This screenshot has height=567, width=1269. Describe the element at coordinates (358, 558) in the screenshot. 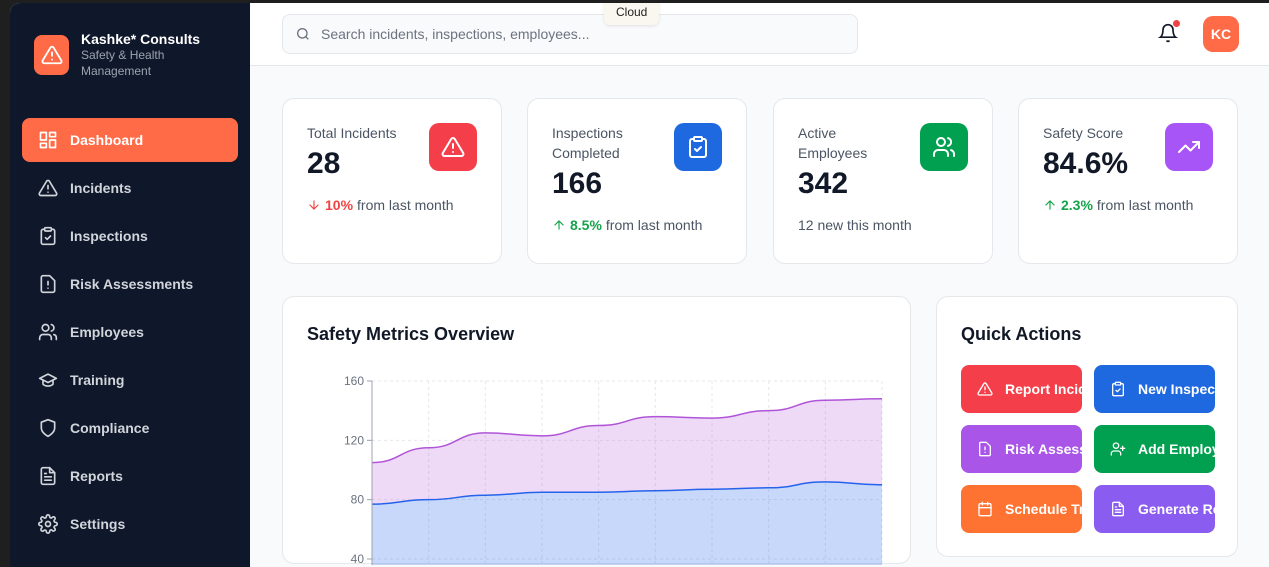

I see `y-tick-label: 40` at that location.